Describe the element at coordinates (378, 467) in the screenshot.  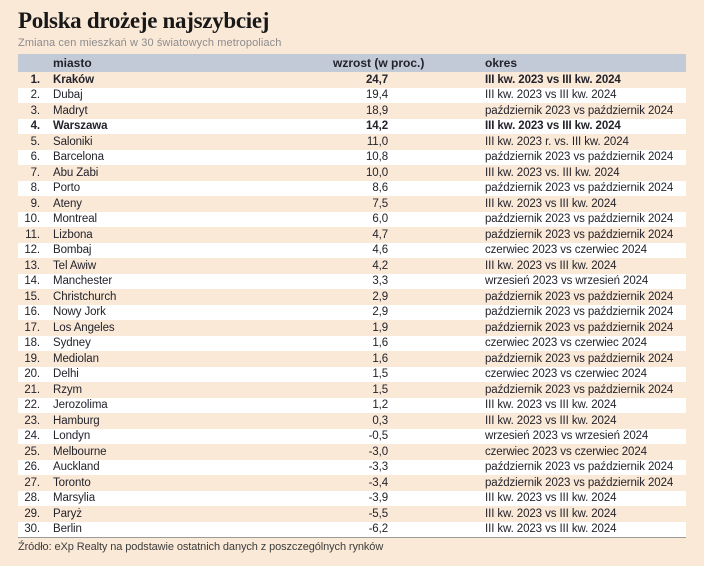
I see `growth-cell: -3,3` at that location.